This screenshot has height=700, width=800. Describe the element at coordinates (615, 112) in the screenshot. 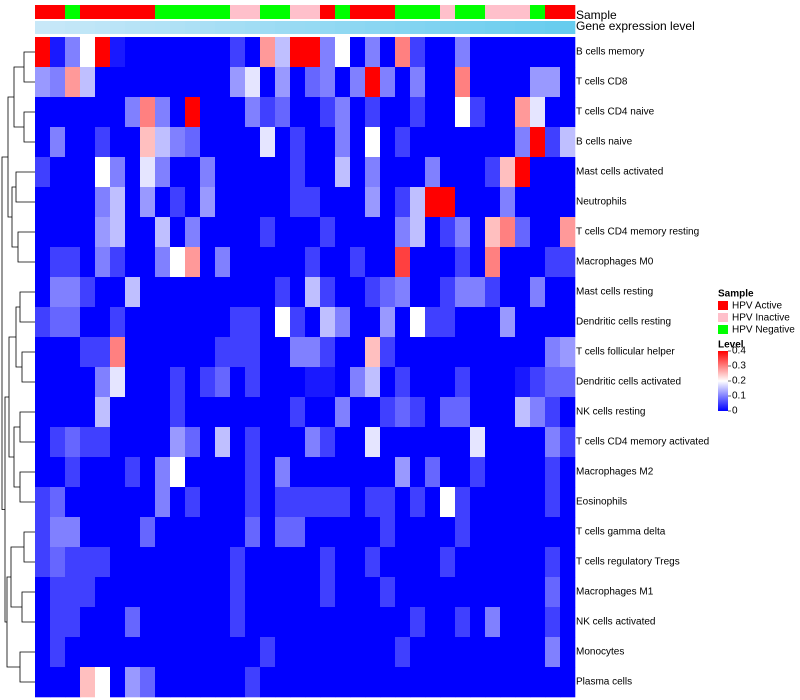

I see `row-label: T cells CD4 naive` at that location.